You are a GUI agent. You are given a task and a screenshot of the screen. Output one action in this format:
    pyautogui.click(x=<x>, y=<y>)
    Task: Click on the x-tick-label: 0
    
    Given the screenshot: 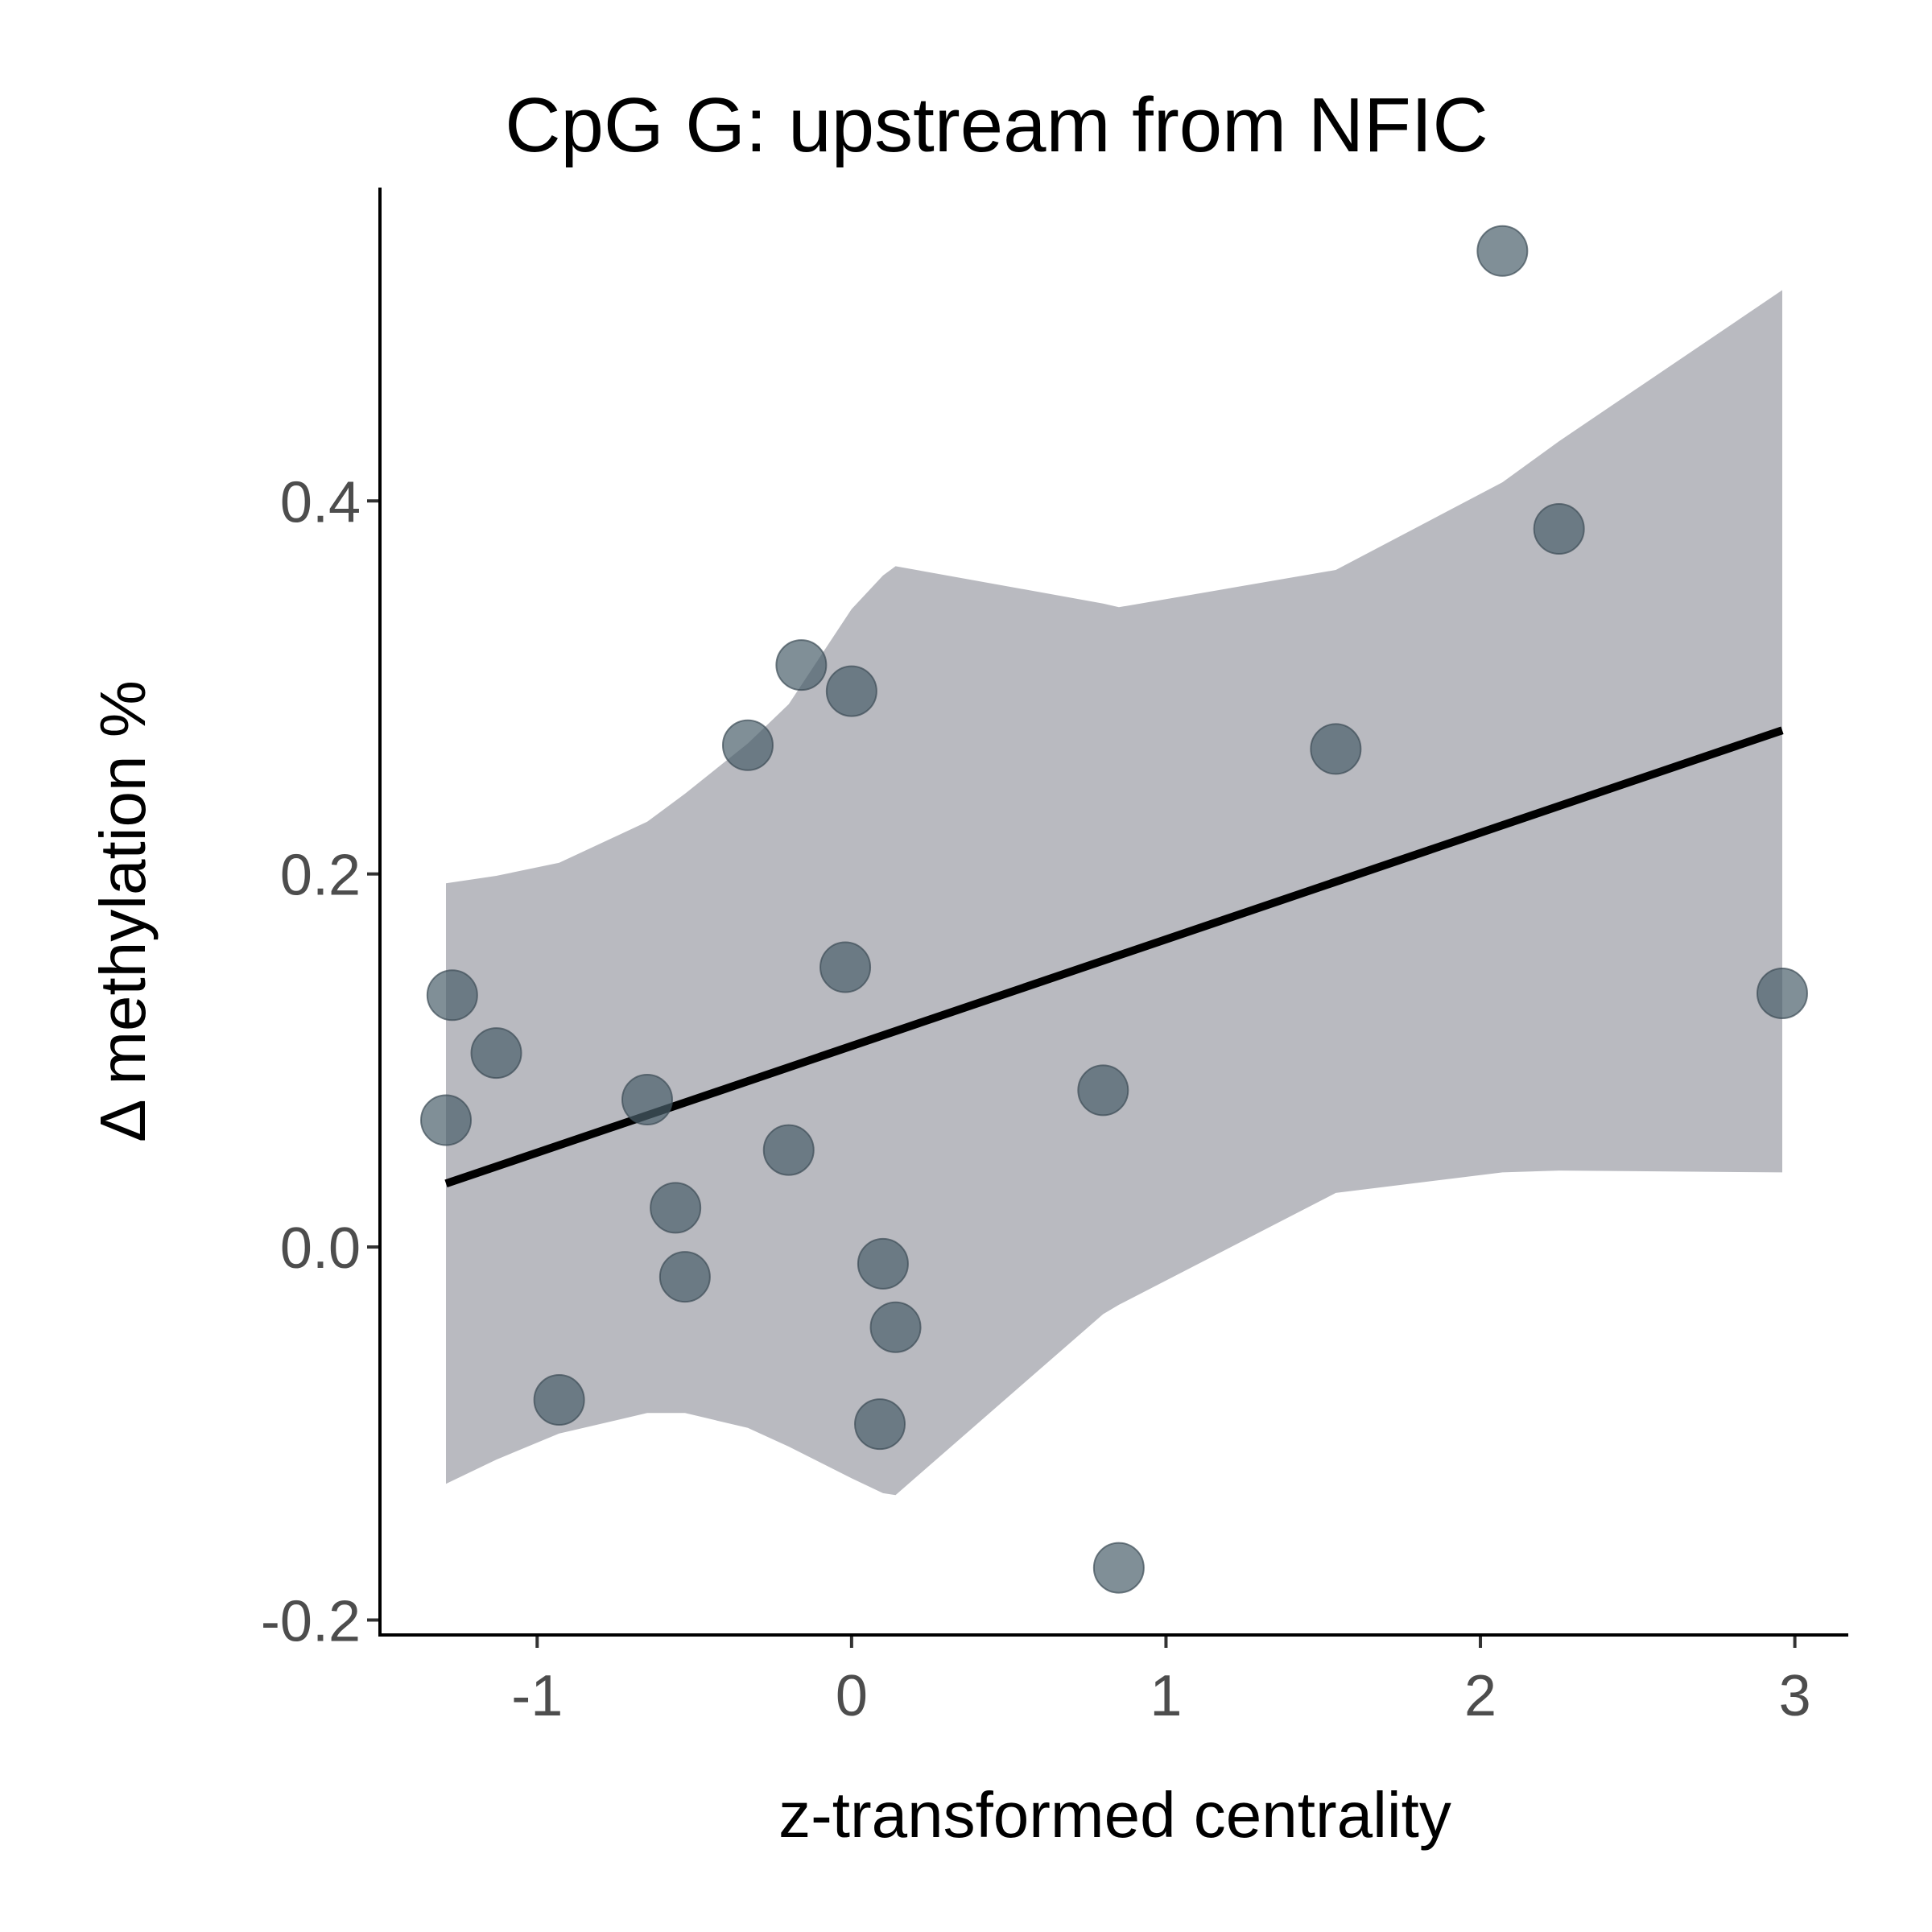 What is the action you would take?
    pyautogui.click(x=852, y=1696)
    